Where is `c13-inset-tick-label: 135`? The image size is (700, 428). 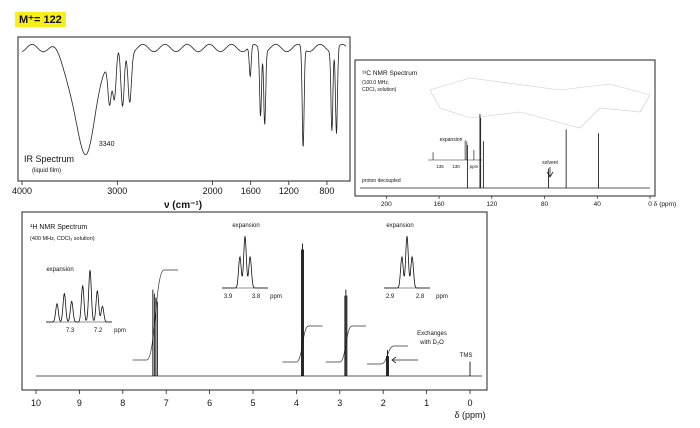 c13-inset-tick-label: 135 is located at coordinates (440, 166).